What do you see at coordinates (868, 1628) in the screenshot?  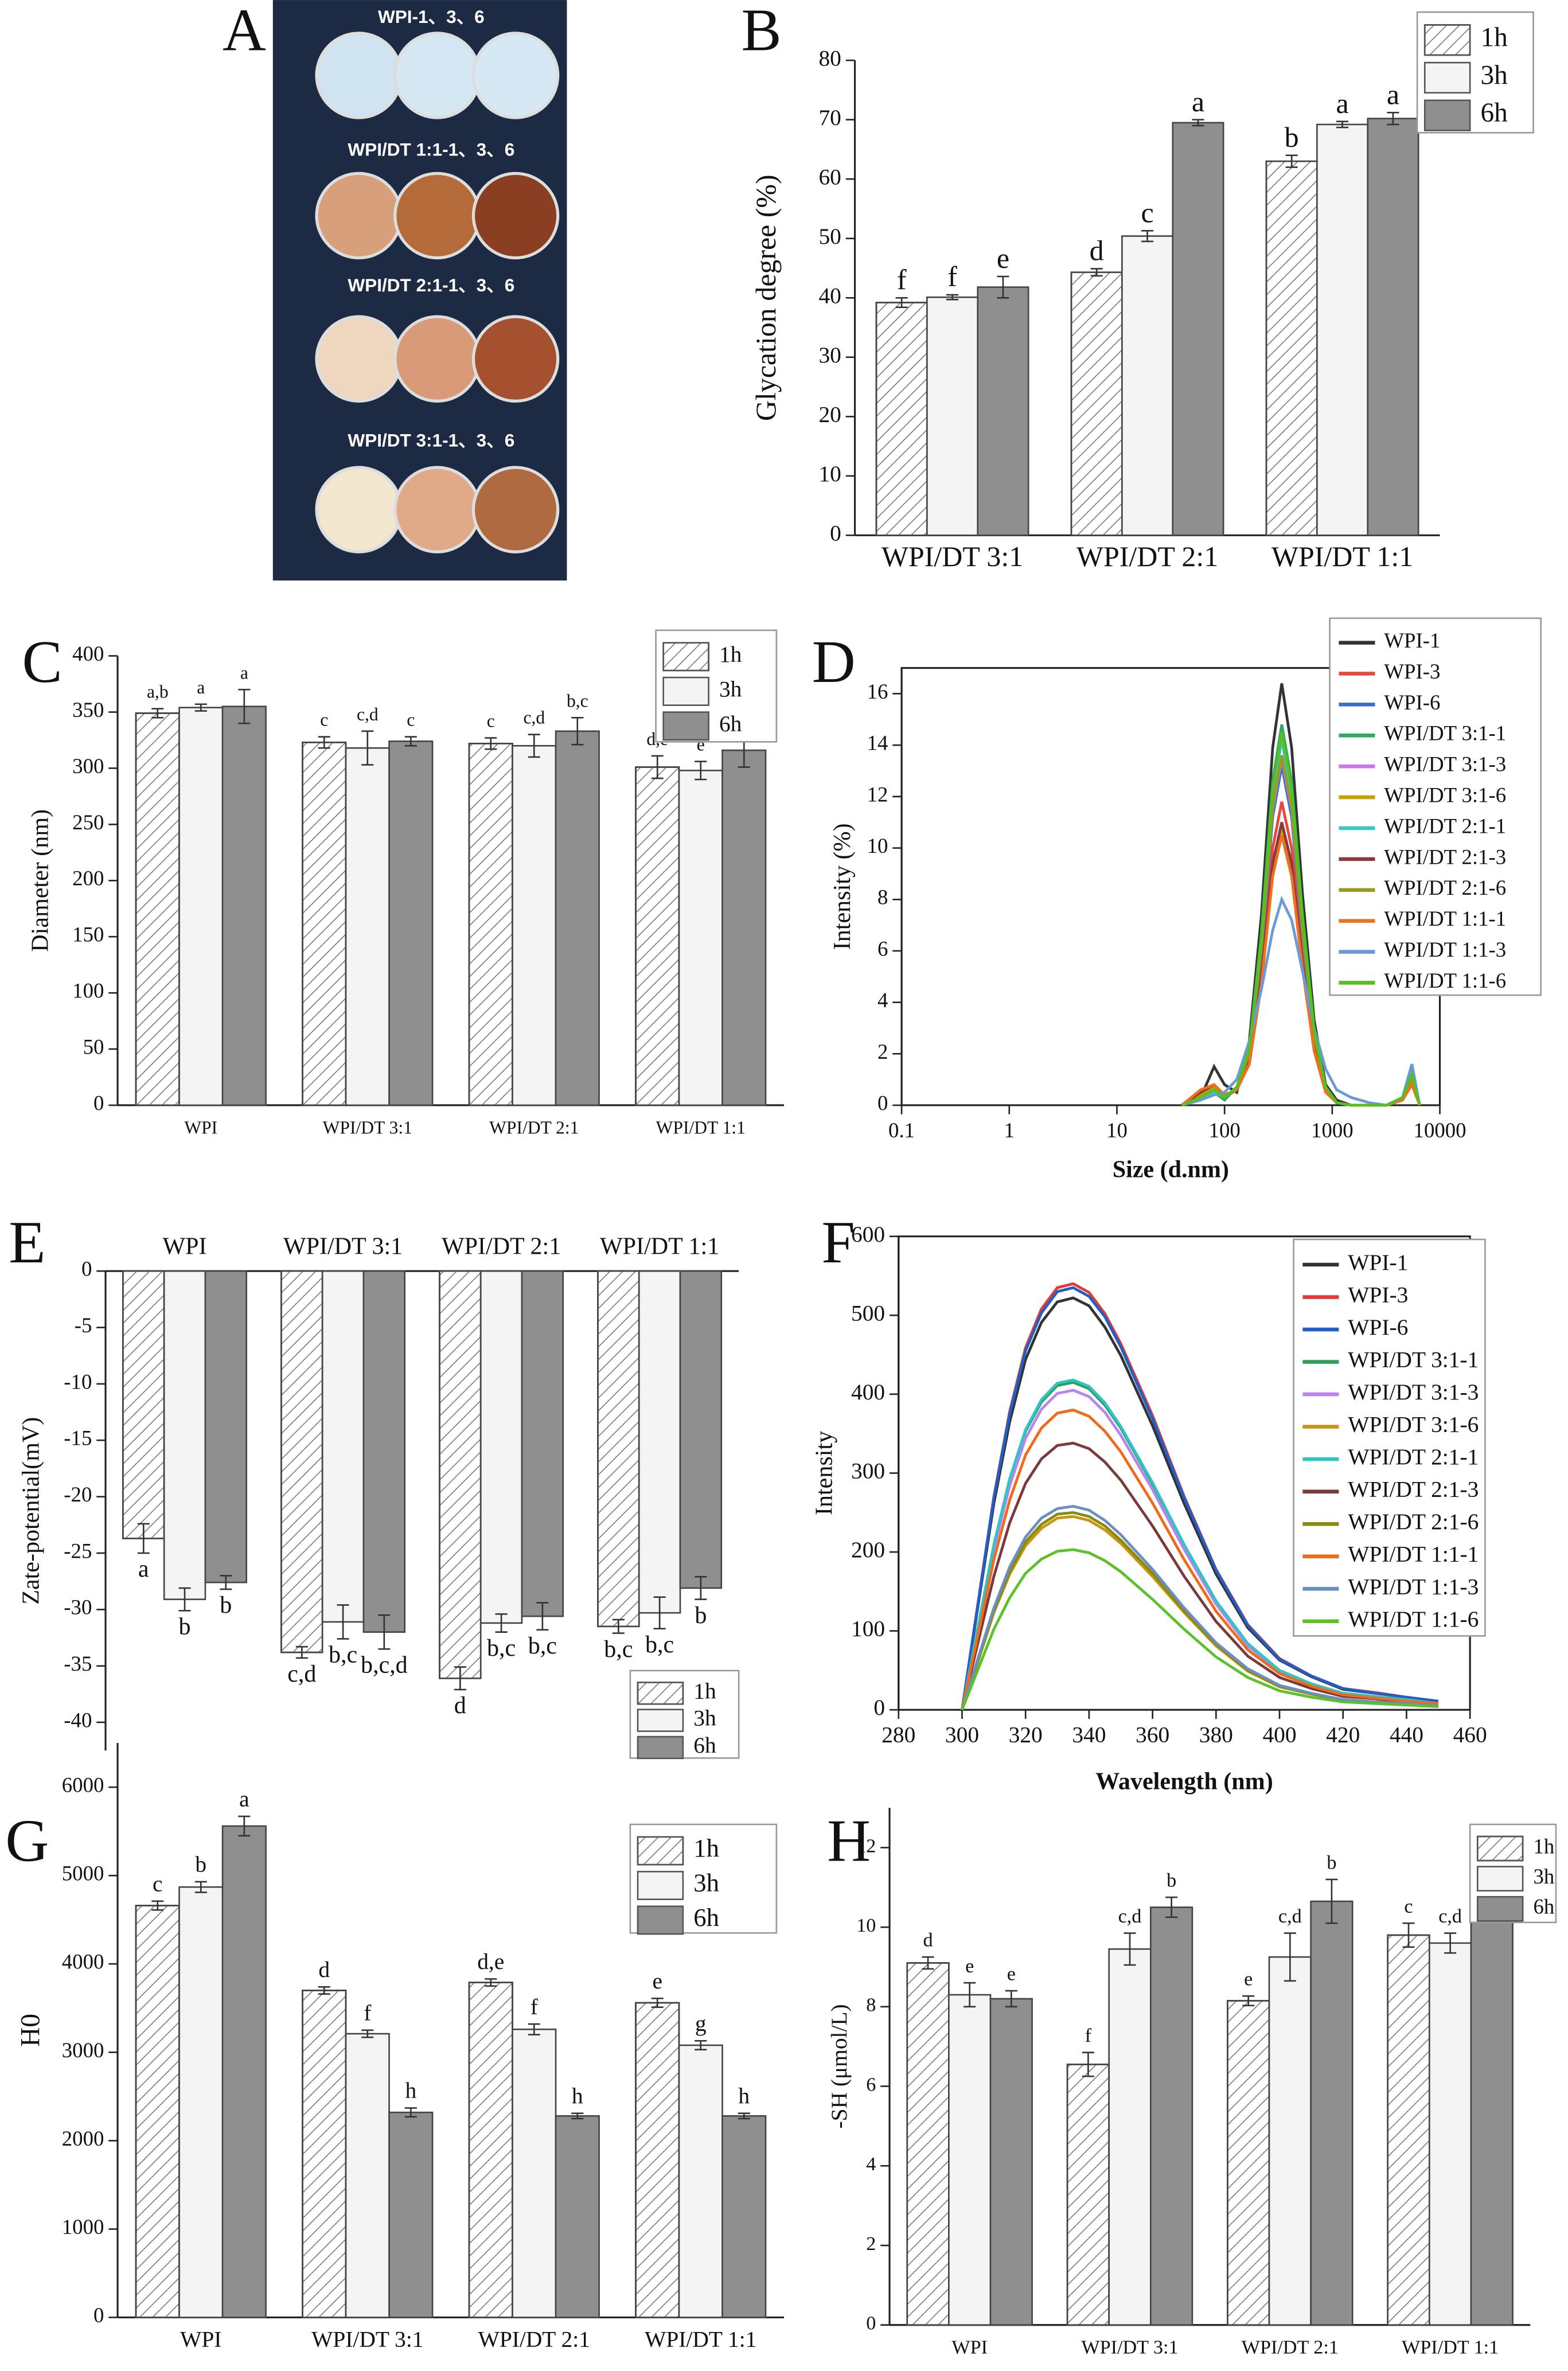 I see `y-tick-label: 100` at bounding box center [868, 1628].